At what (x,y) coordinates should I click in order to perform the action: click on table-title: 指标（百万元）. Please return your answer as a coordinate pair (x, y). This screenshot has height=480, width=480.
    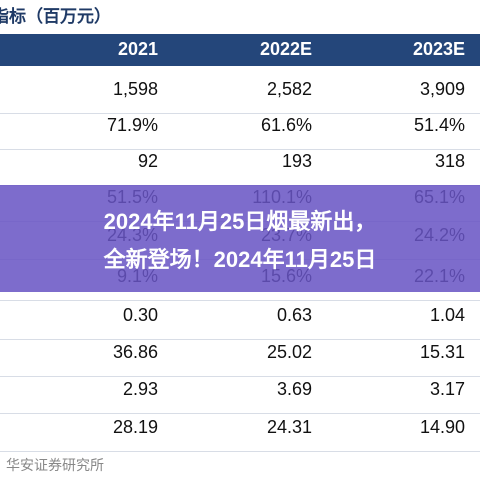
    Looking at the image, I should click on (55, 16).